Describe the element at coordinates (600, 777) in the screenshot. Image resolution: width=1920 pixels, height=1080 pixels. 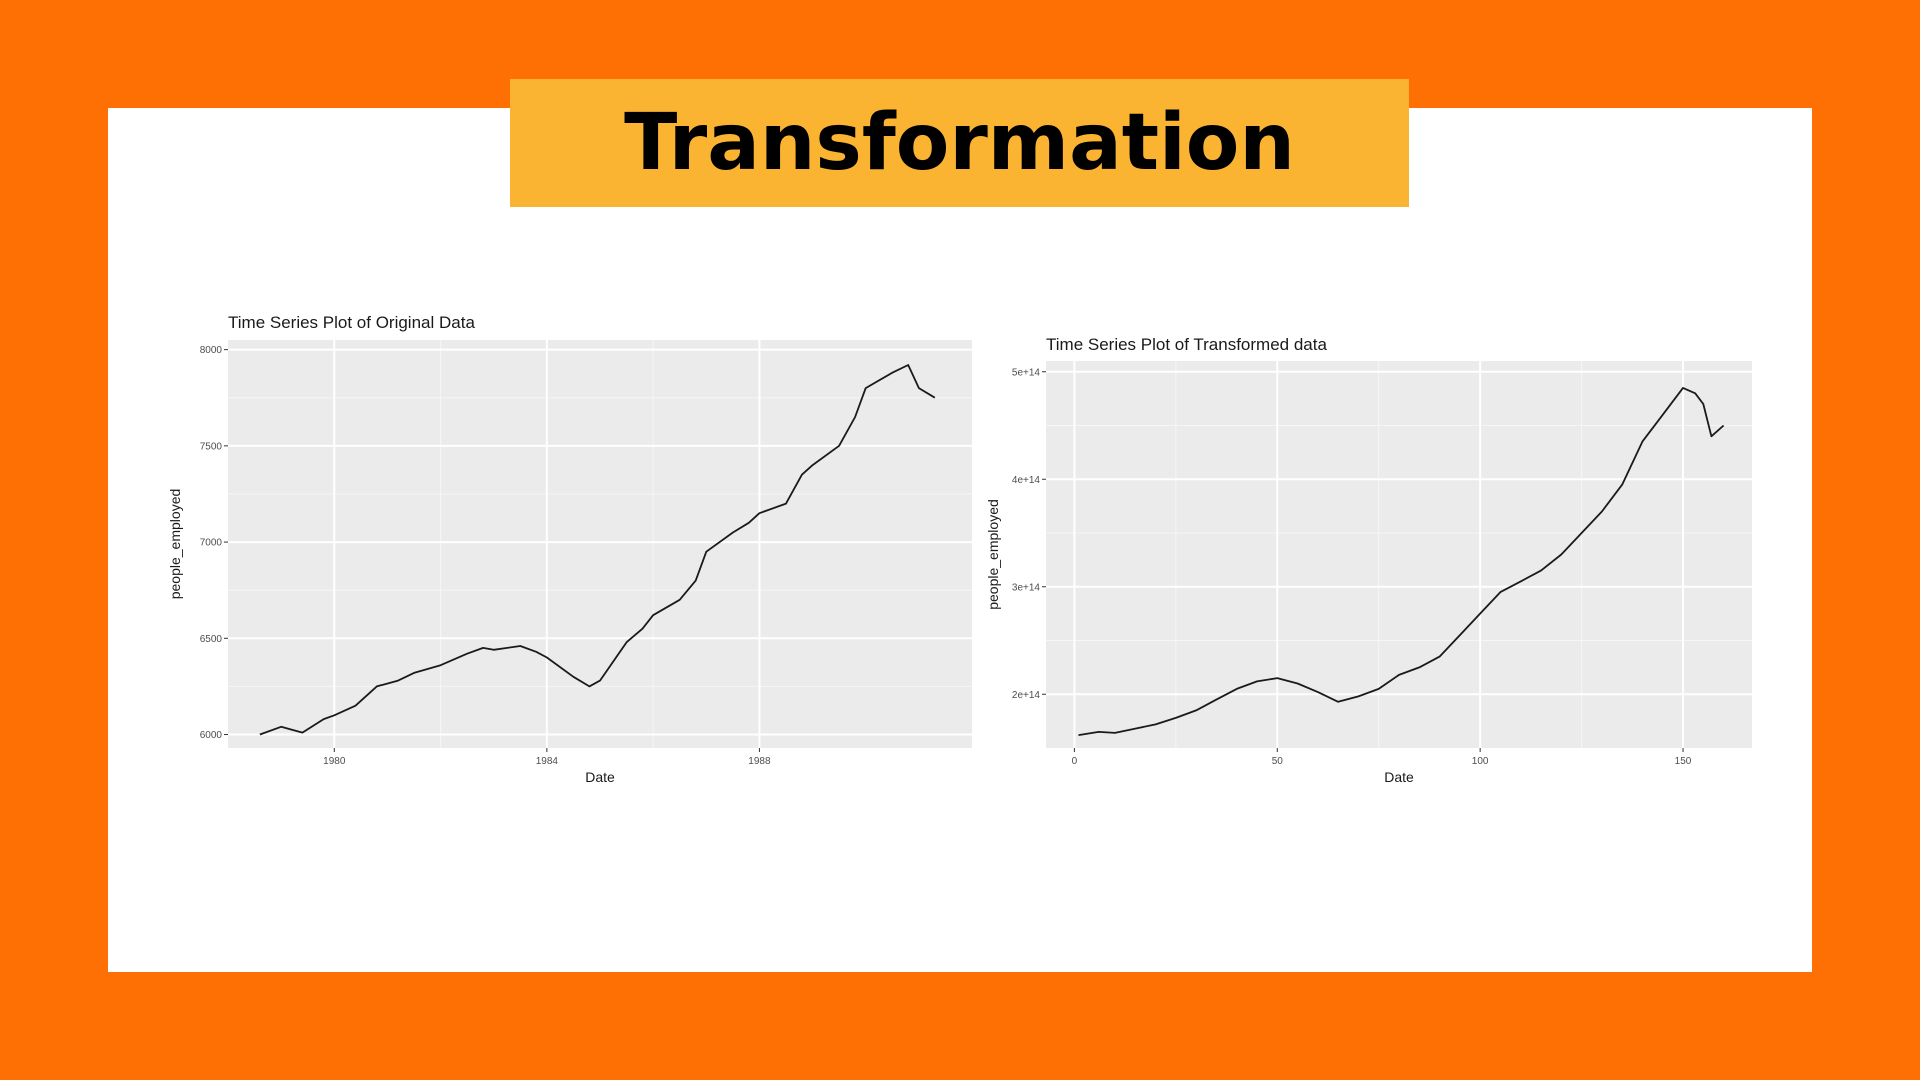
I see `original-x-axis-label: Date` at that location.